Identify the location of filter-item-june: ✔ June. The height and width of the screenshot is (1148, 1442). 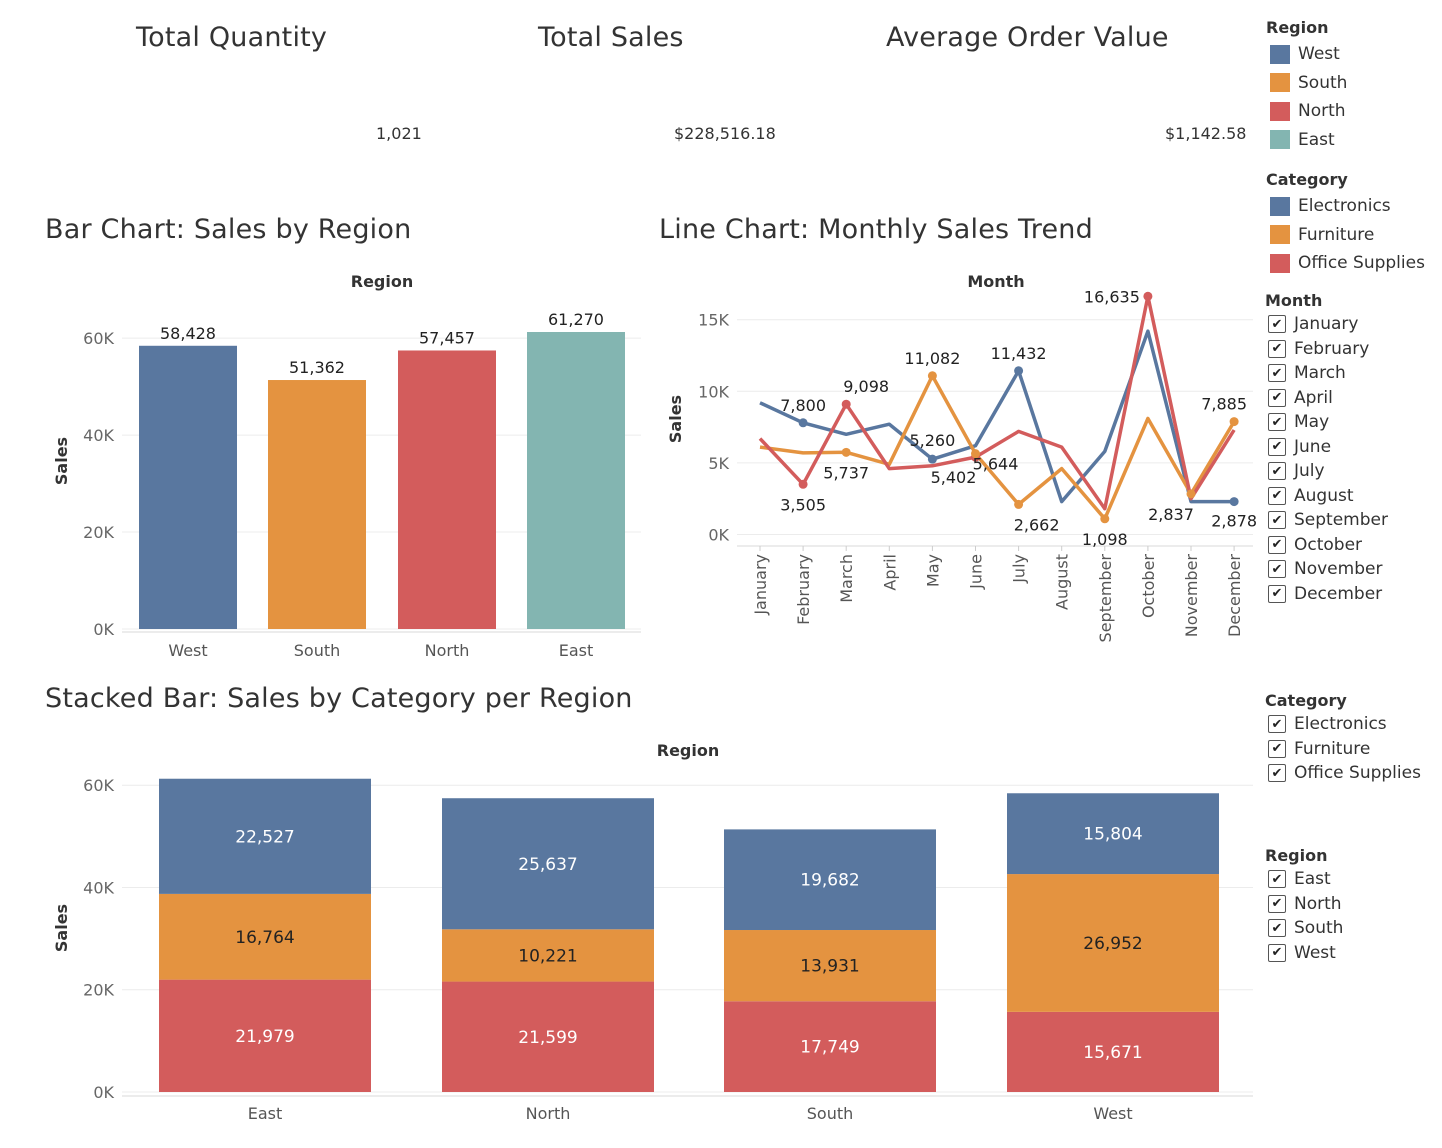
(1326, 447).